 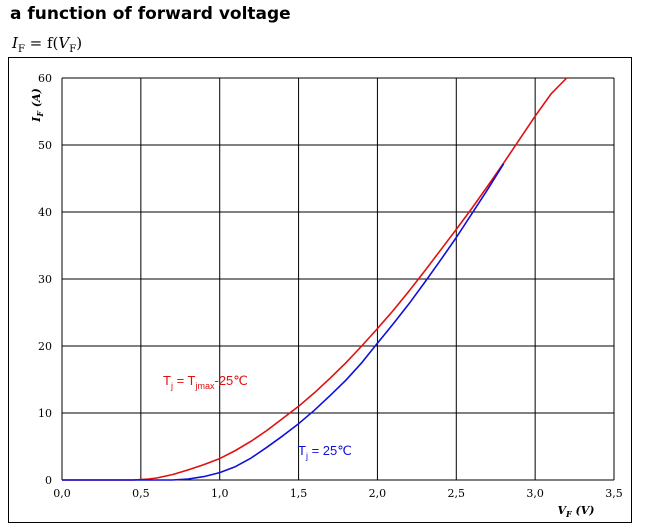 I want to click on x-tick-label: 1,0, so click(x=220, y=493).